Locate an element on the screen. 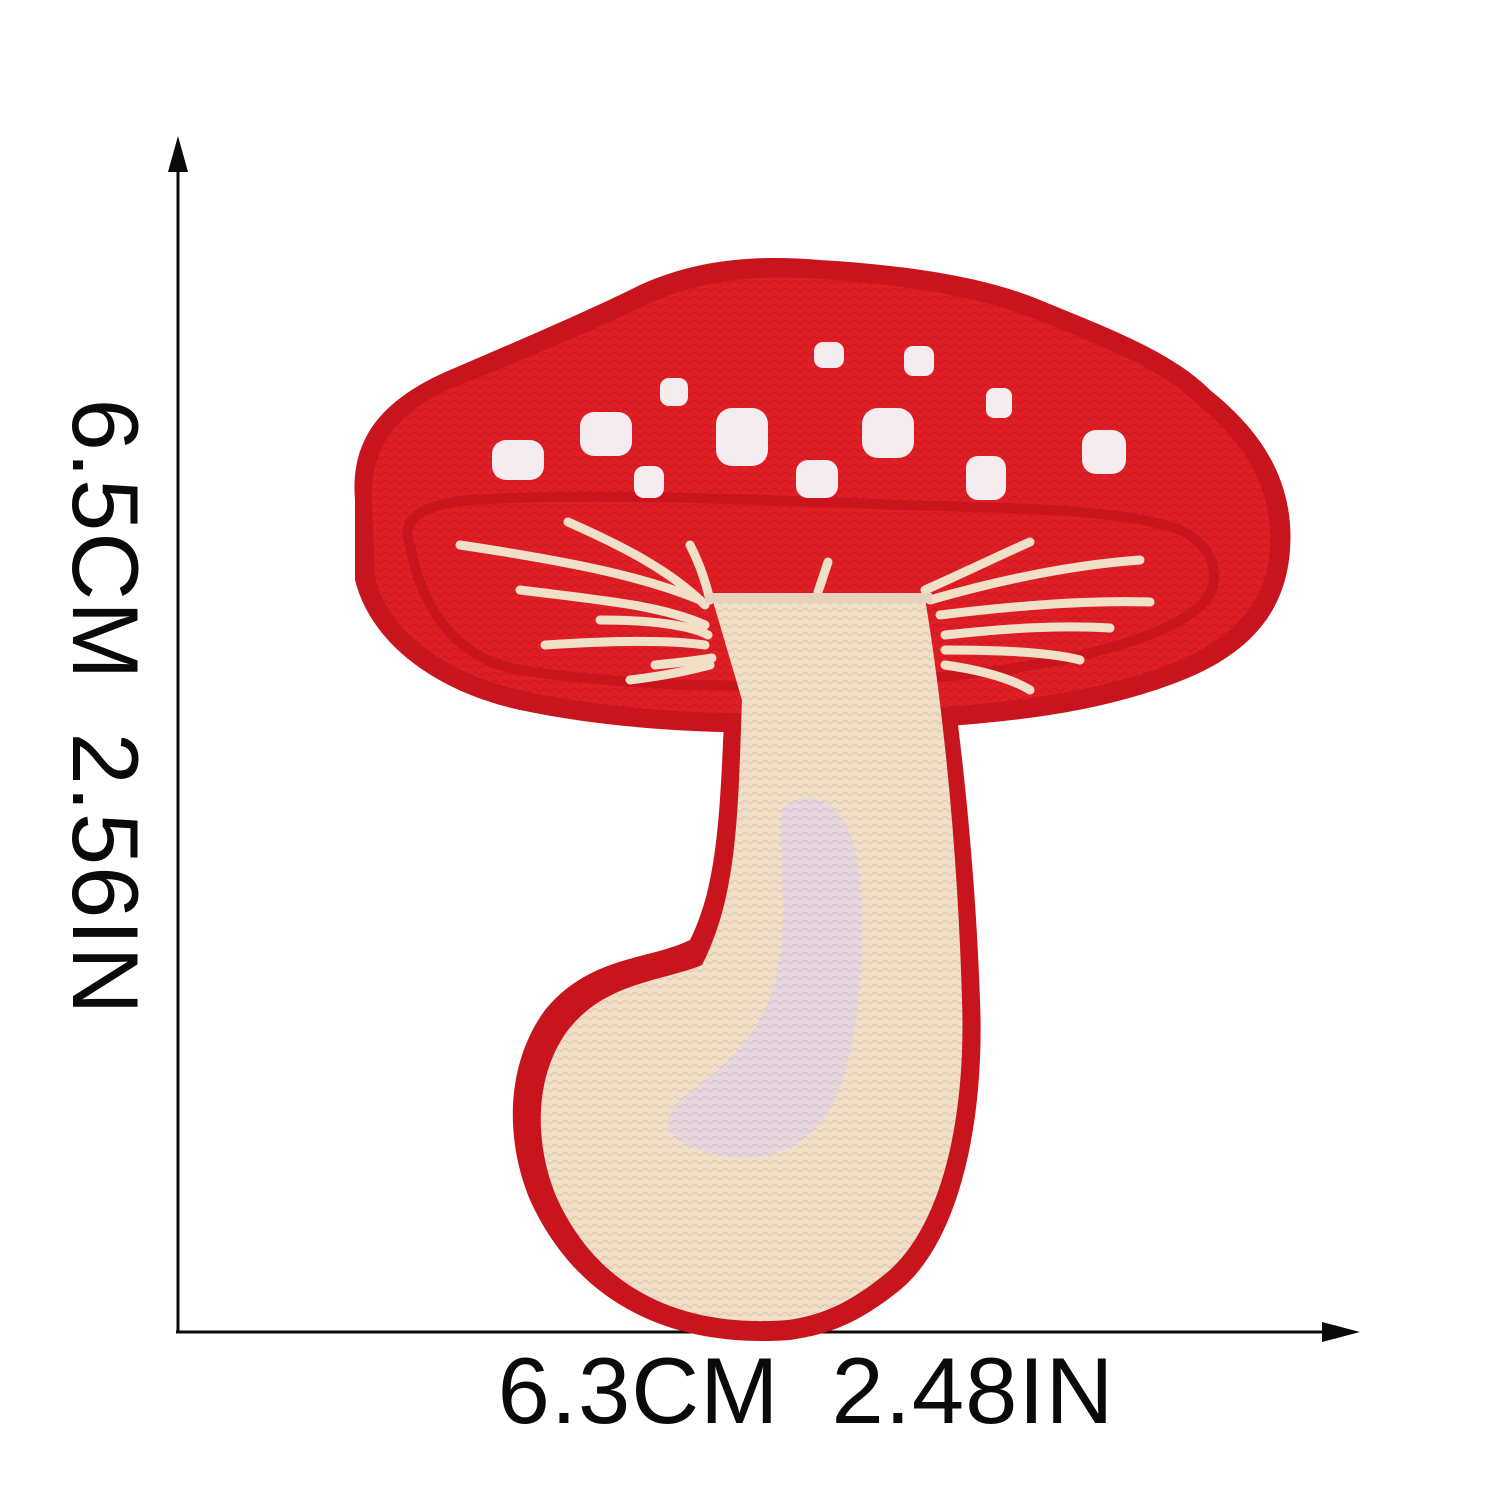 Image resolution: width=1500 pixels, height=1500 pixels. width-dimension-label: 6.3CM 2.48IN is located at coordinates (750, 1391).